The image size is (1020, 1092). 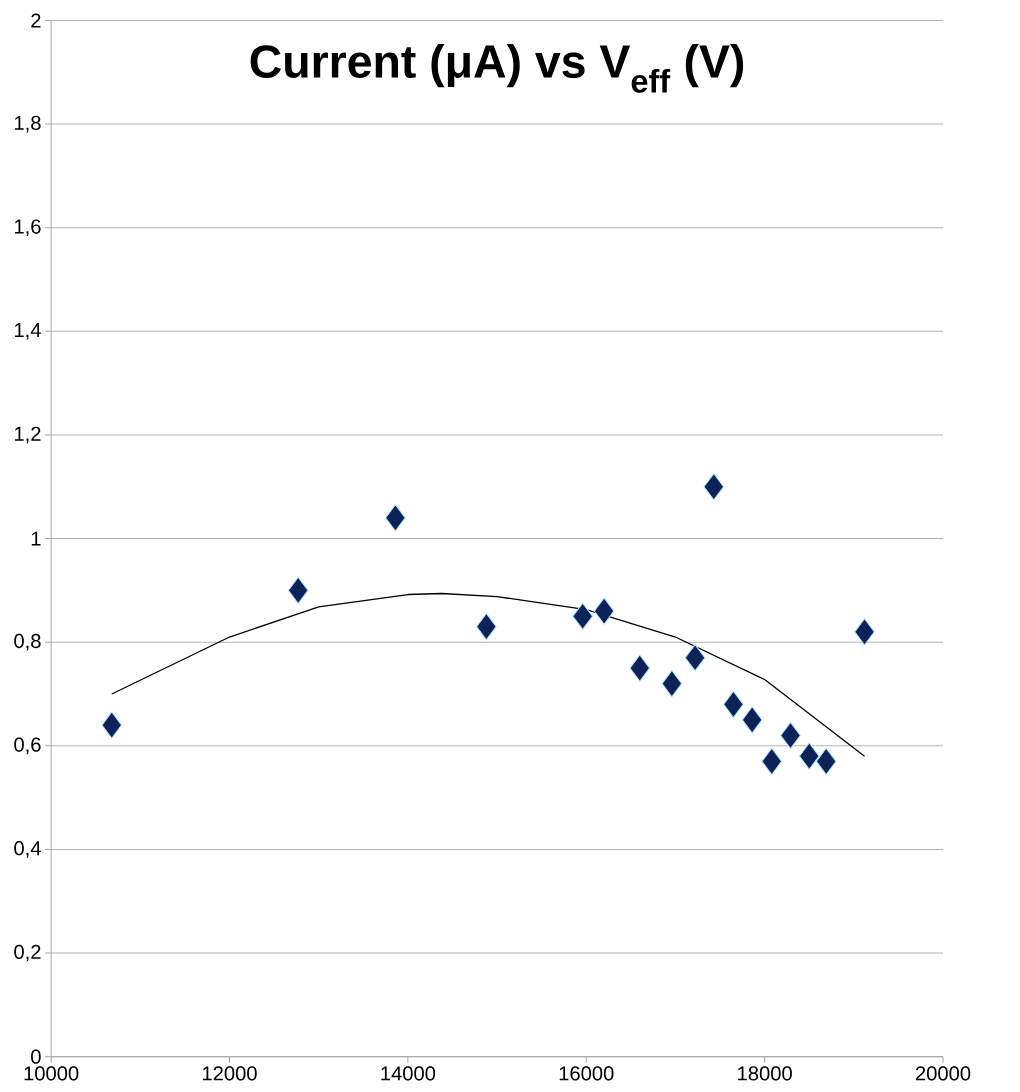 I want to click on x-tick-label: 20000, so click(x=943, y=1073).